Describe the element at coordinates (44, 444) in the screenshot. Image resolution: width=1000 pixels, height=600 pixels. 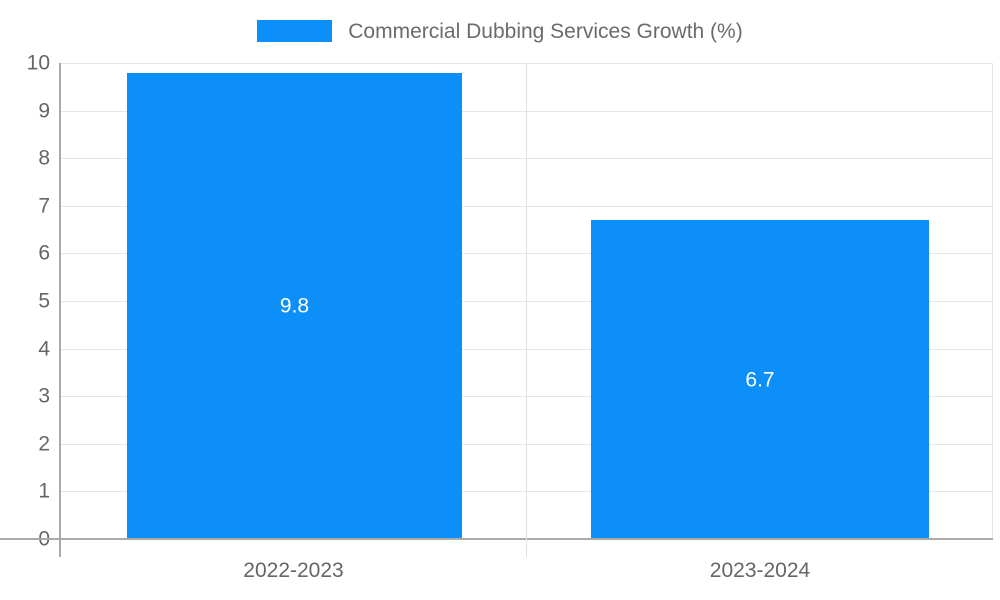
I see `y-axis-tick-label: 2` at that location.